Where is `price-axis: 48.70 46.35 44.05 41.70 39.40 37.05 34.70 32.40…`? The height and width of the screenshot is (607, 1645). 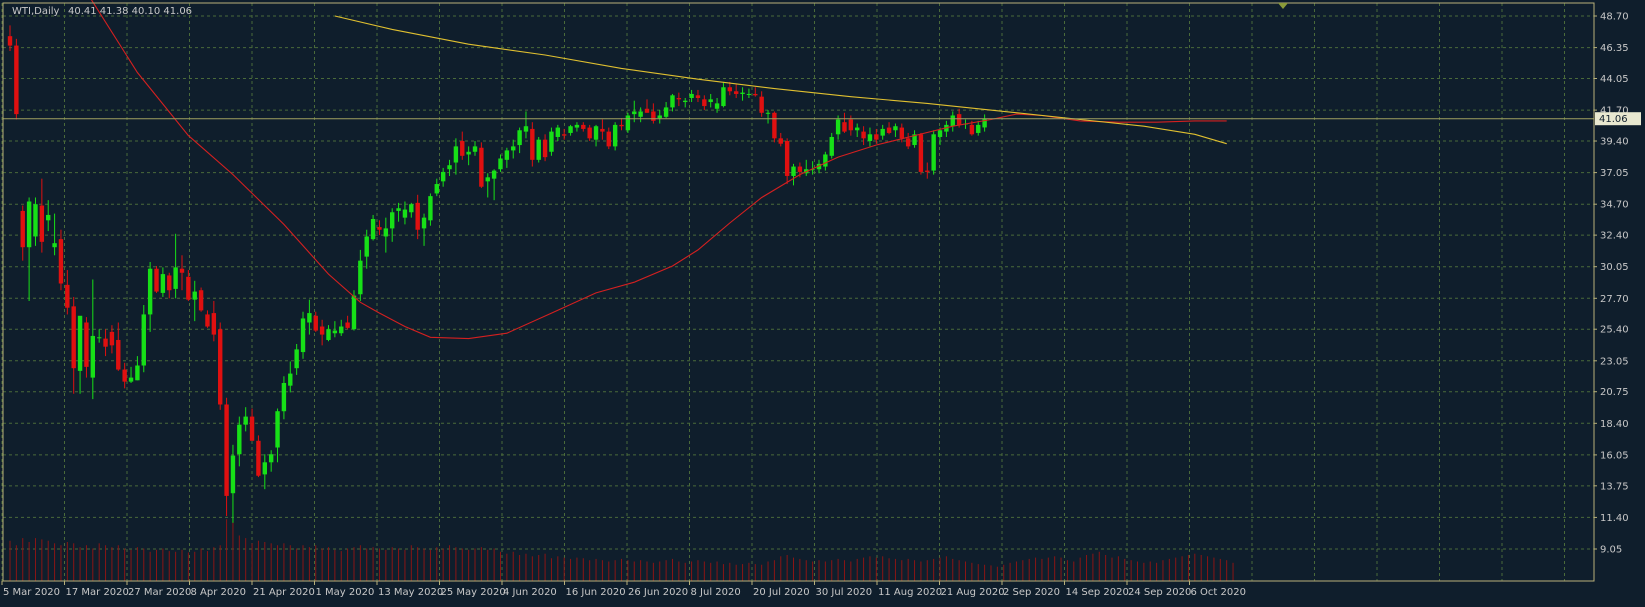
price-axis: 48.70 46.35 44.05 41.70 39.40 37.05 34.70 32.40… is located at coordinates (1611, 284).